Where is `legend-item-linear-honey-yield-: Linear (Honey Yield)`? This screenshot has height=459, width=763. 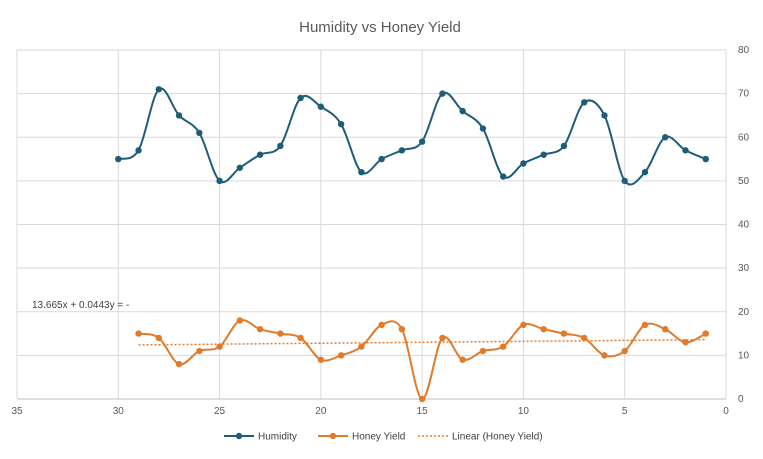
legend-item-linear-honey-yield-: Linear (Honey Yield) is located at coordinates (480, 437).